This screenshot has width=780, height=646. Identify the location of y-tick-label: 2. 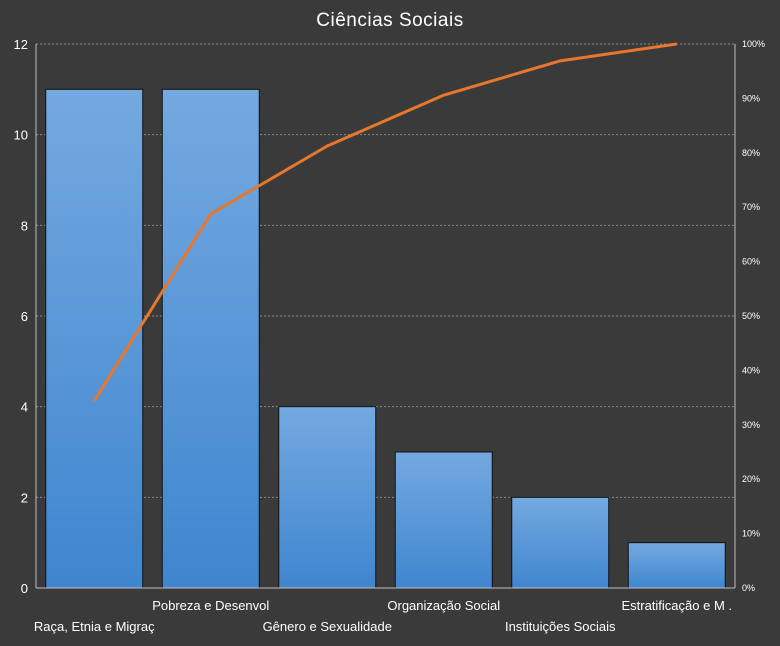
(24, 497).